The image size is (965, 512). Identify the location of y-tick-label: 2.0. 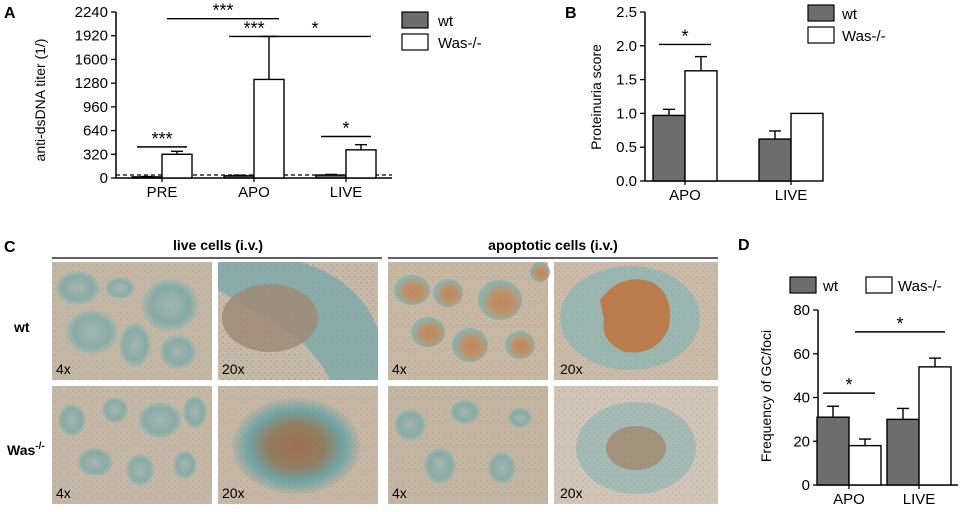
(626, 46).